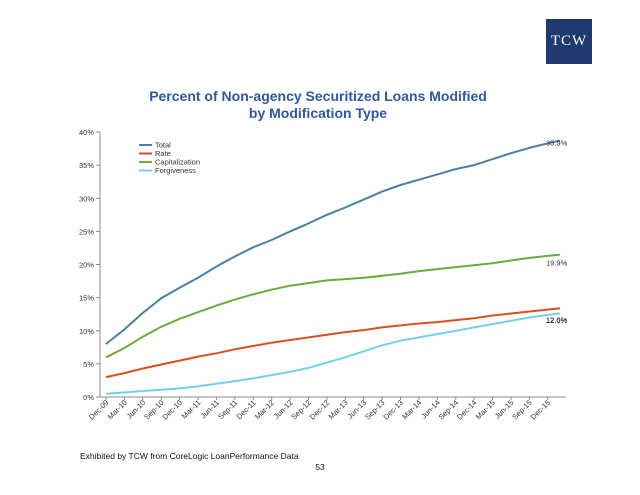 Image resolution: width=640 pixels, height=495 pixels. Describe the element at coordinates (86, 198) in the screenshot. I see `y-tick-label: 30%` at that location.